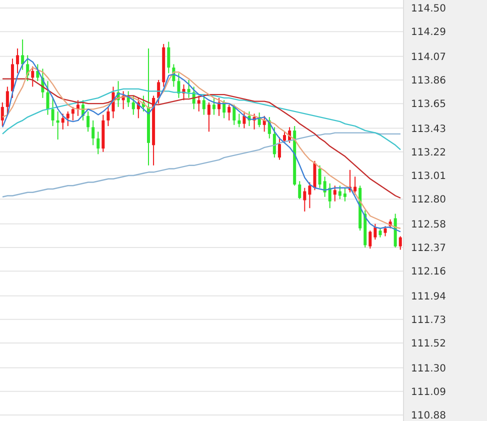 Image resolution: width=487 pixels, height=421 pixels. What do you see at coordinates (428, 368) in the screenshot?
I see `y-tick-label: 111.30` at bounding box center [428, 368].